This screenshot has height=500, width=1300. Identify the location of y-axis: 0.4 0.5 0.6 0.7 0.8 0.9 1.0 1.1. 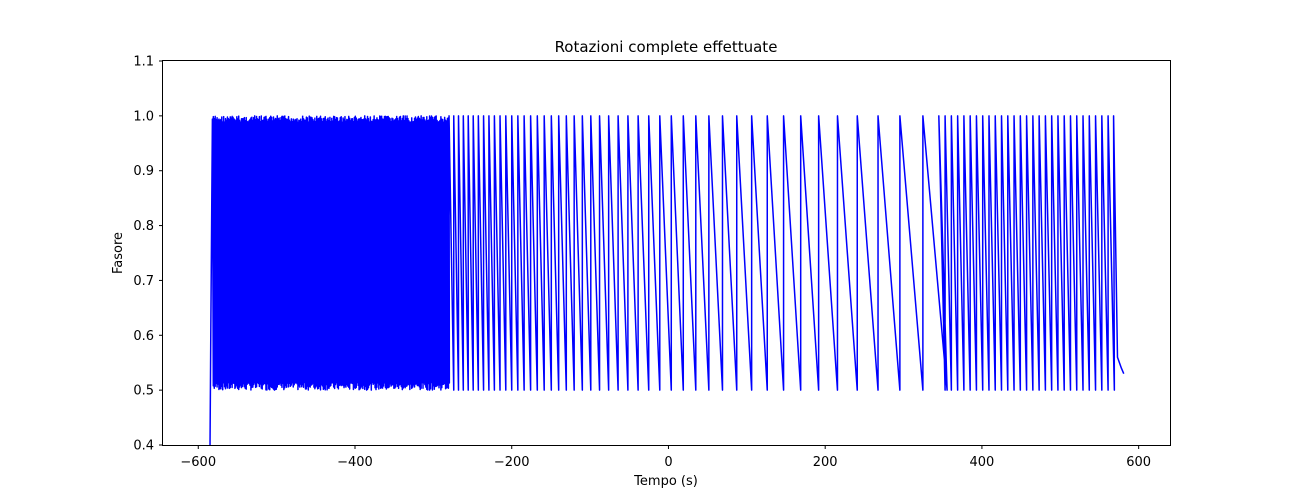
(148, 254).